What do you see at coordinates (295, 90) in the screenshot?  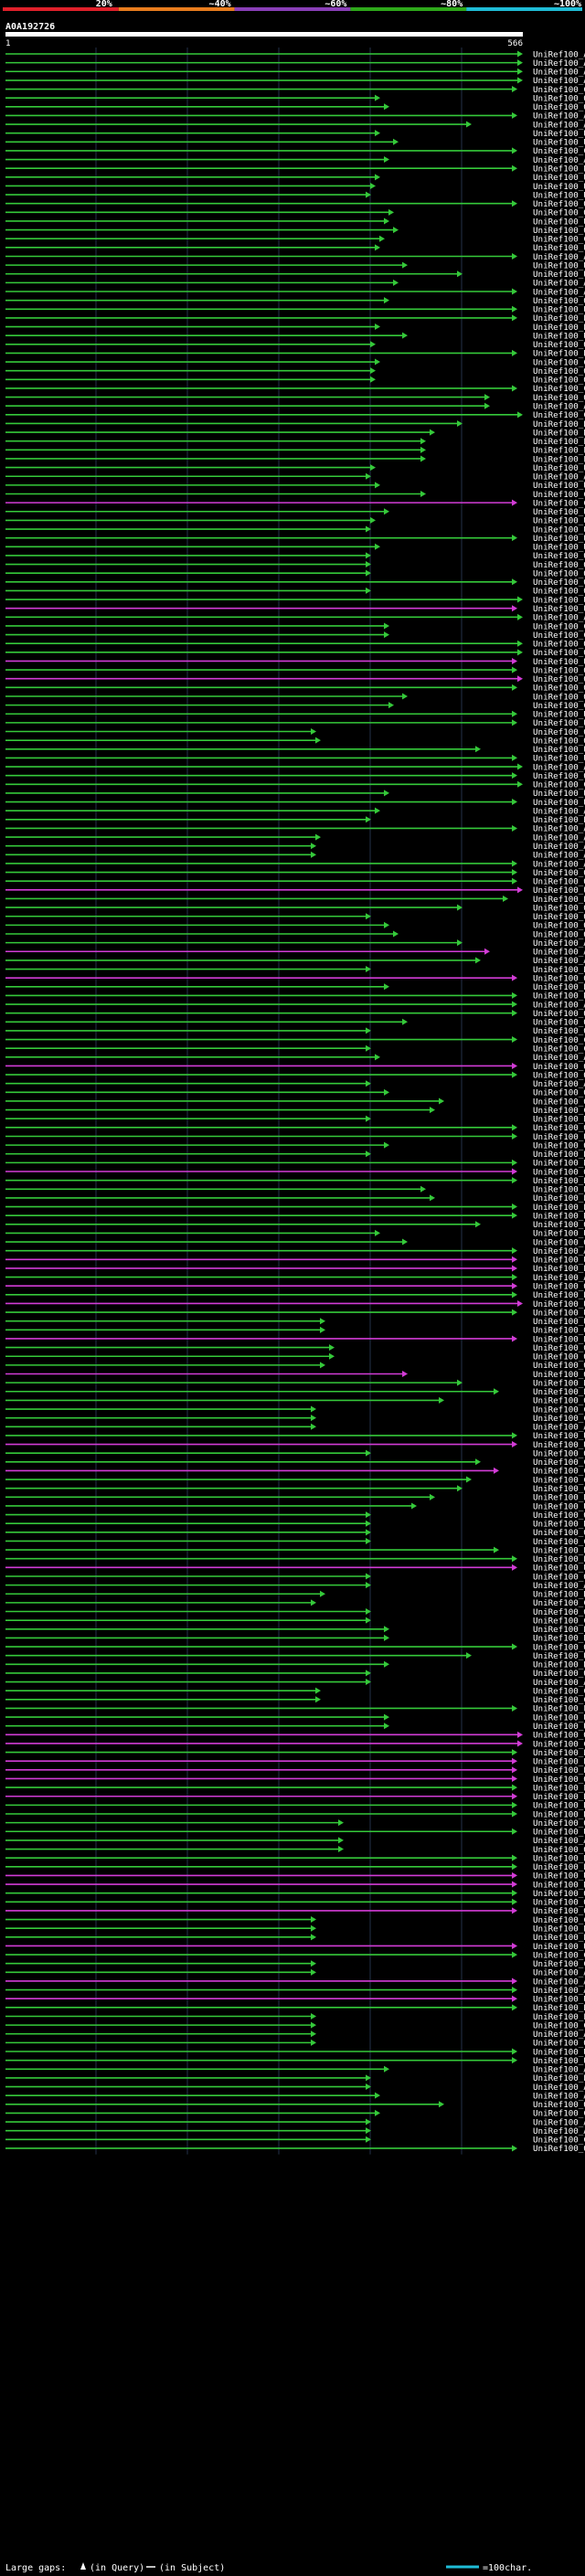 I see `hit-row: UniRef100_C1EGD6` at bounding box center [295, 90].